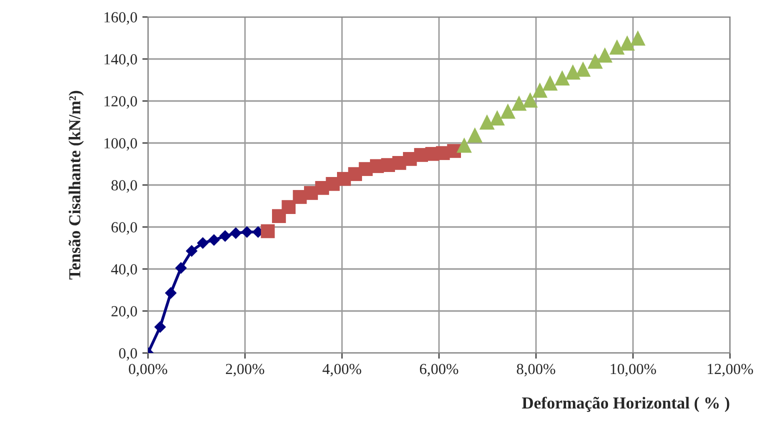  Describe the element at coordinates (731, 370) in the screenshot. I see `x-tick-label: 12,00%` at that location.